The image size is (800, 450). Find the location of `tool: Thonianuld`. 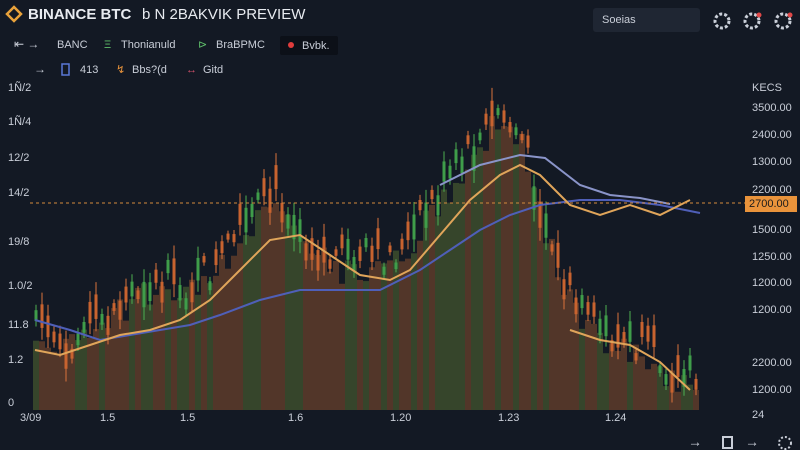

tool: Thonianuld is located at coordinates (148, 45).